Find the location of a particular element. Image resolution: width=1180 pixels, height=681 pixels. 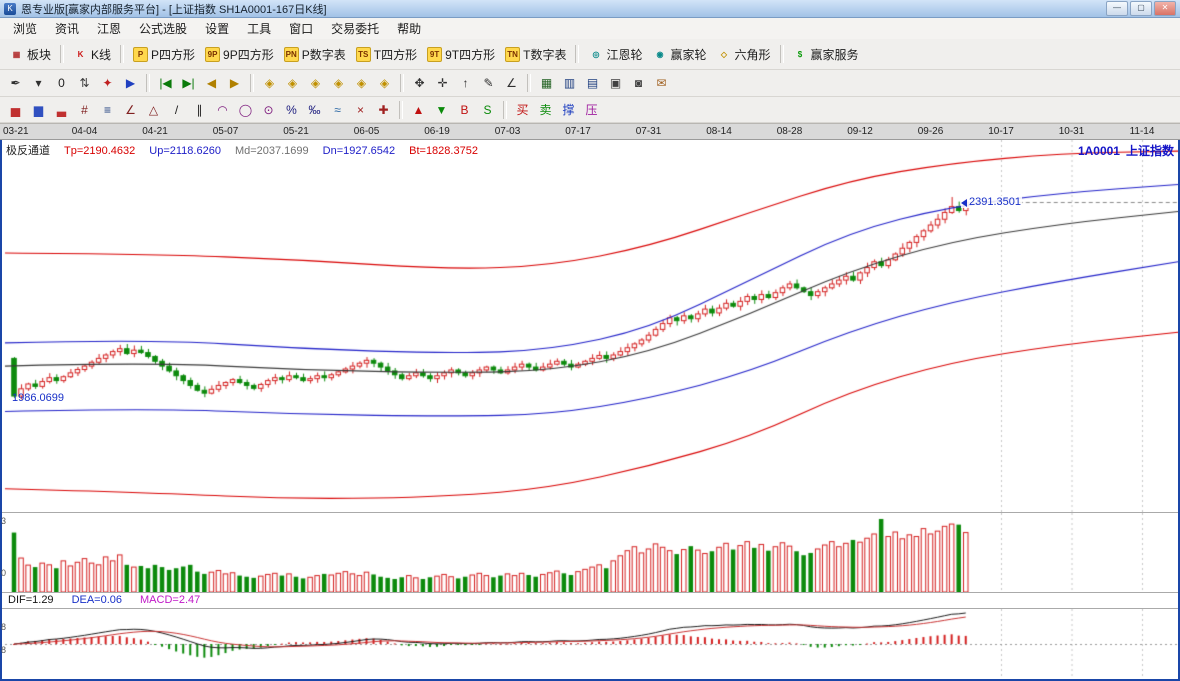

down-marker-tool: ▼ is located at coordinates (441, 109).